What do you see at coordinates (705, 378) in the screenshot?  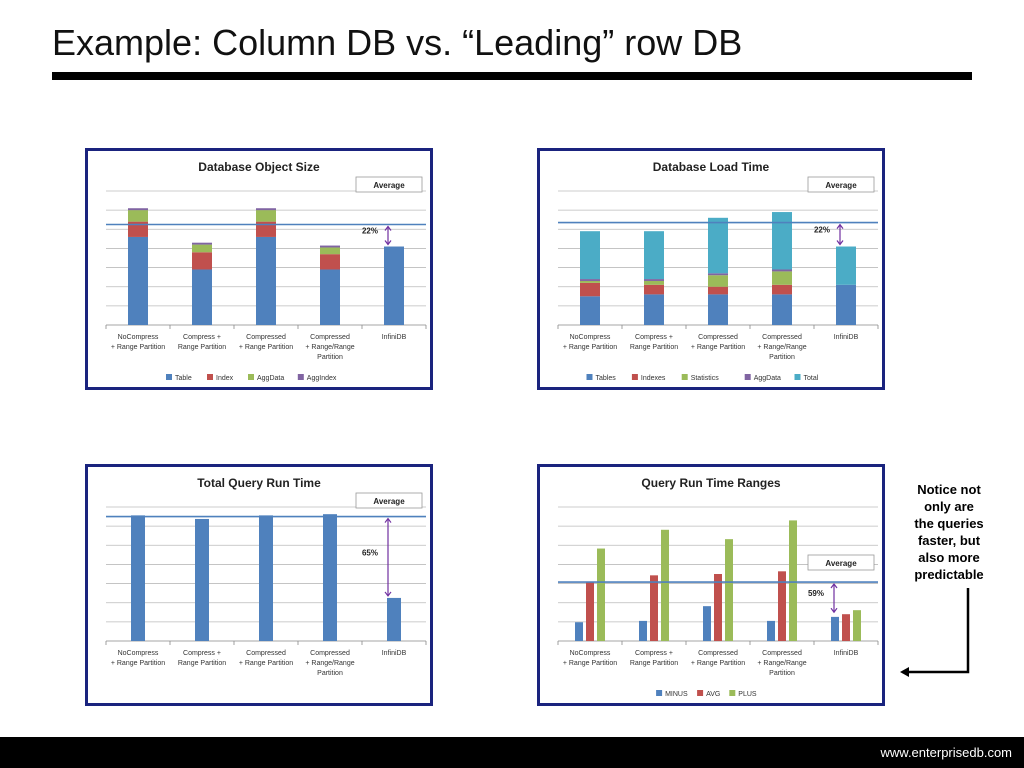 I see `legend-label: Statistics` at bounding box center [705, 378].